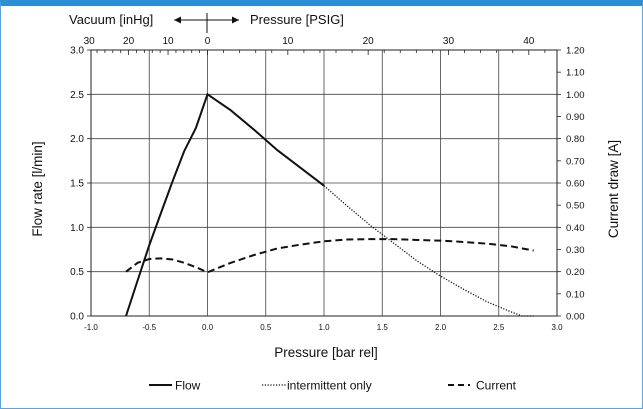 The width and height of the screenshot is (643, 409). I want to click on legend-label-intermittent: intermittent only, so click(329, 386).